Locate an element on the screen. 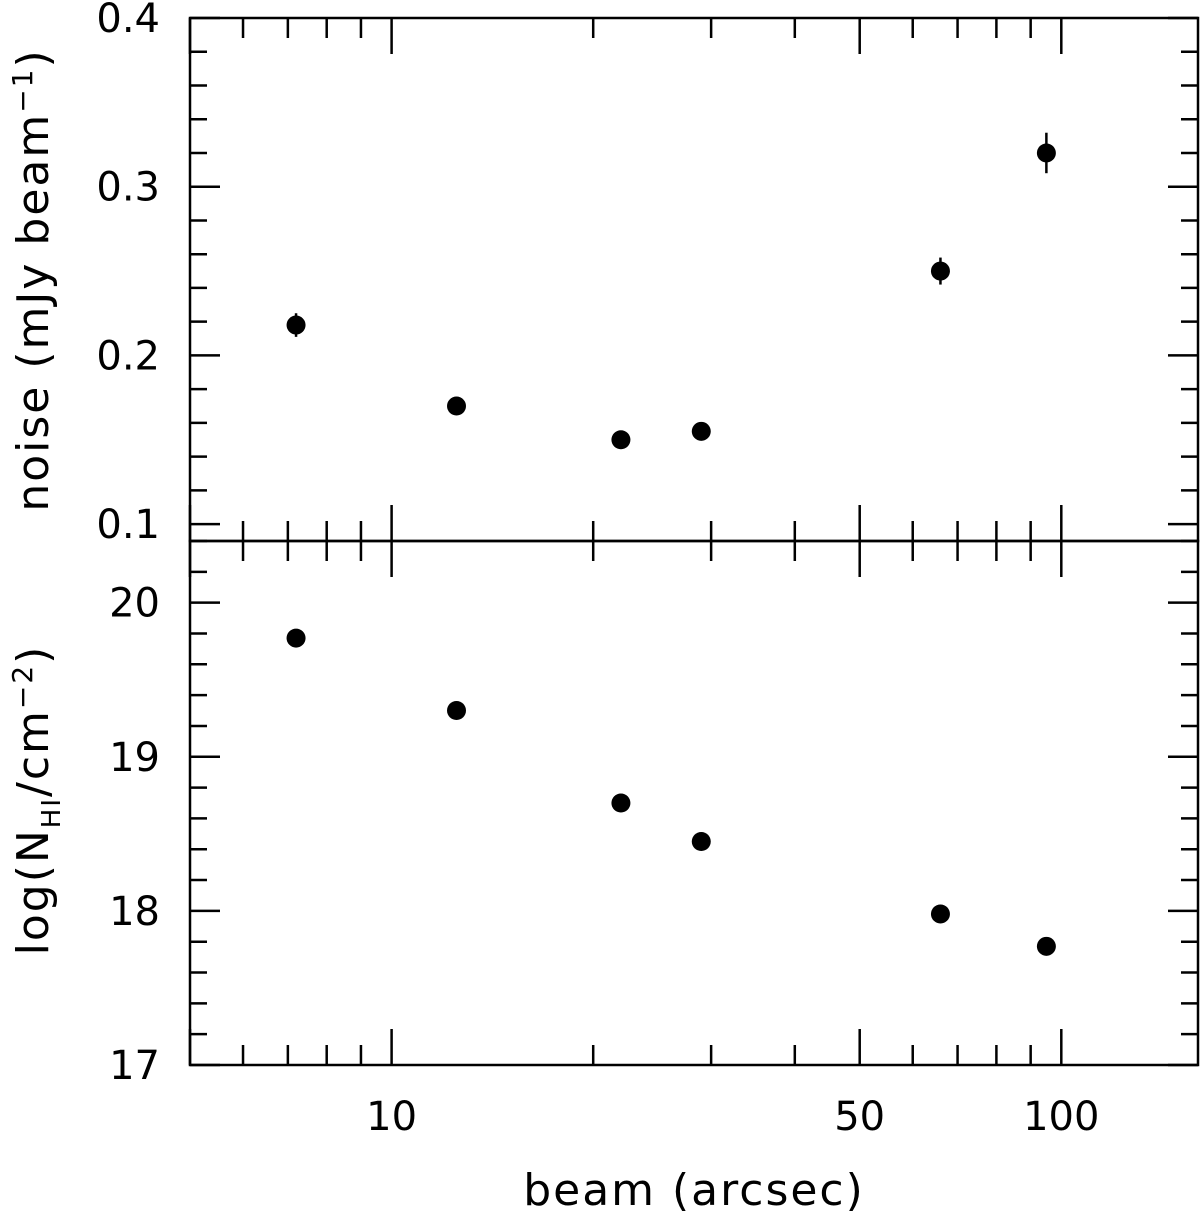  y-tick-label: 0.2 is located at coordinates (128, 356).